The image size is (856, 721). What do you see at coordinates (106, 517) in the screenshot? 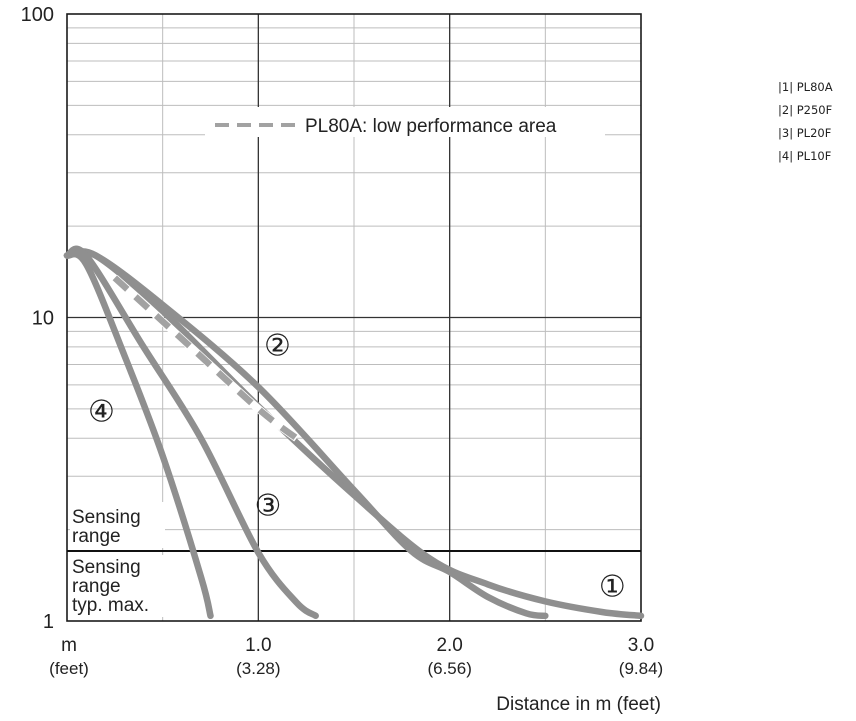
I see `region-upper-label: Sensing` at bounding box center [106, 517].